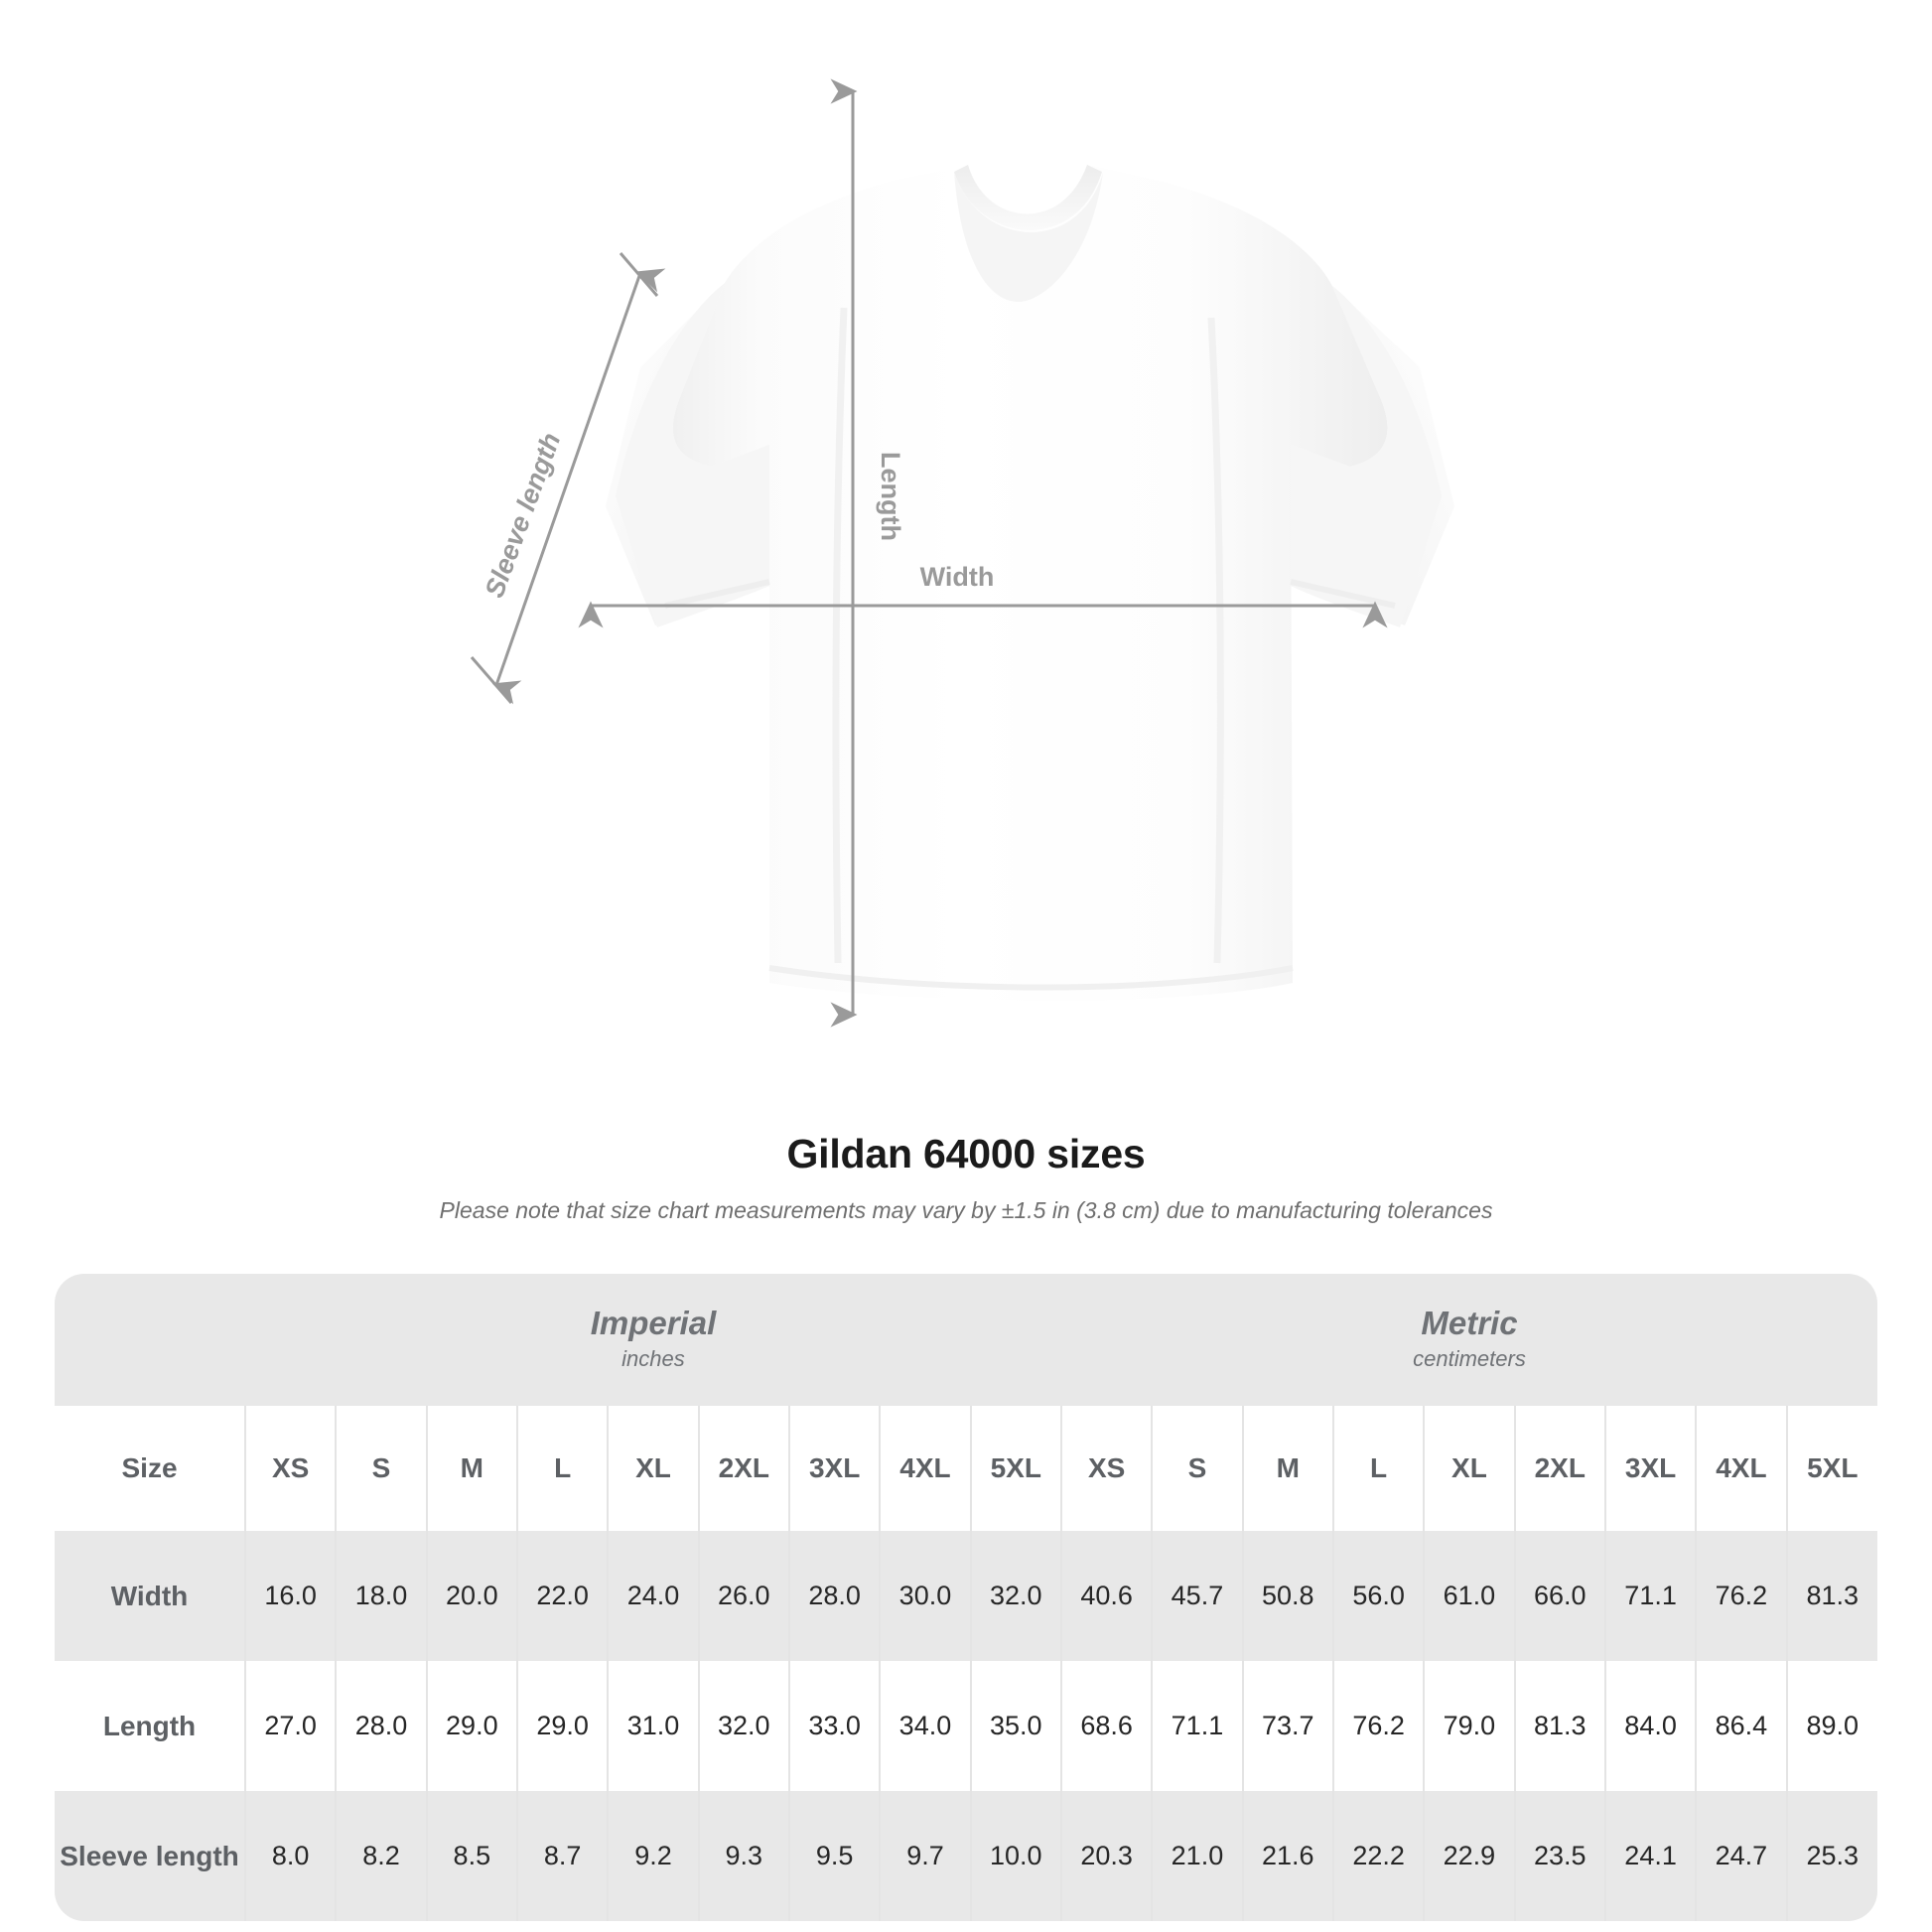  I want to click on cell-width-imperial-2xl: 26.0, so click(743, 1596).